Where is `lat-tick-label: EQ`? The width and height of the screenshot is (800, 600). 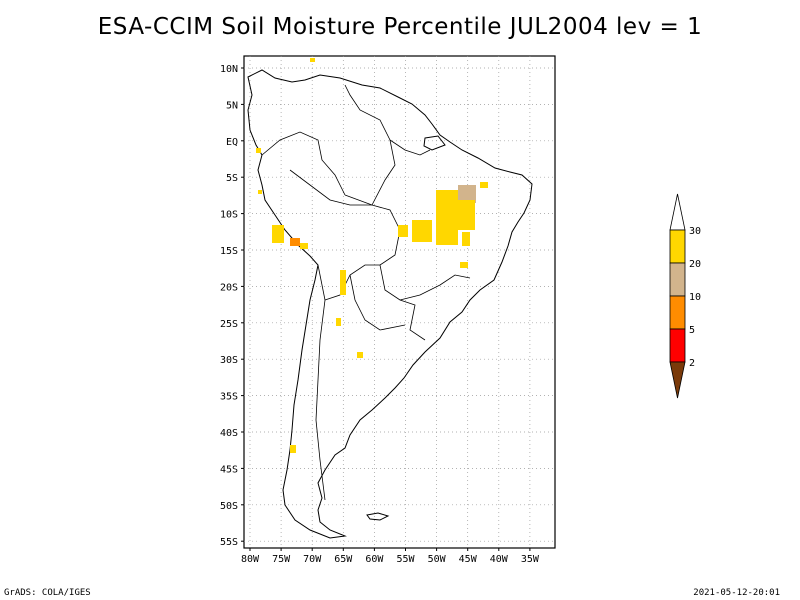
lat-tick-label: EQ is located at coordinates (232, 142).